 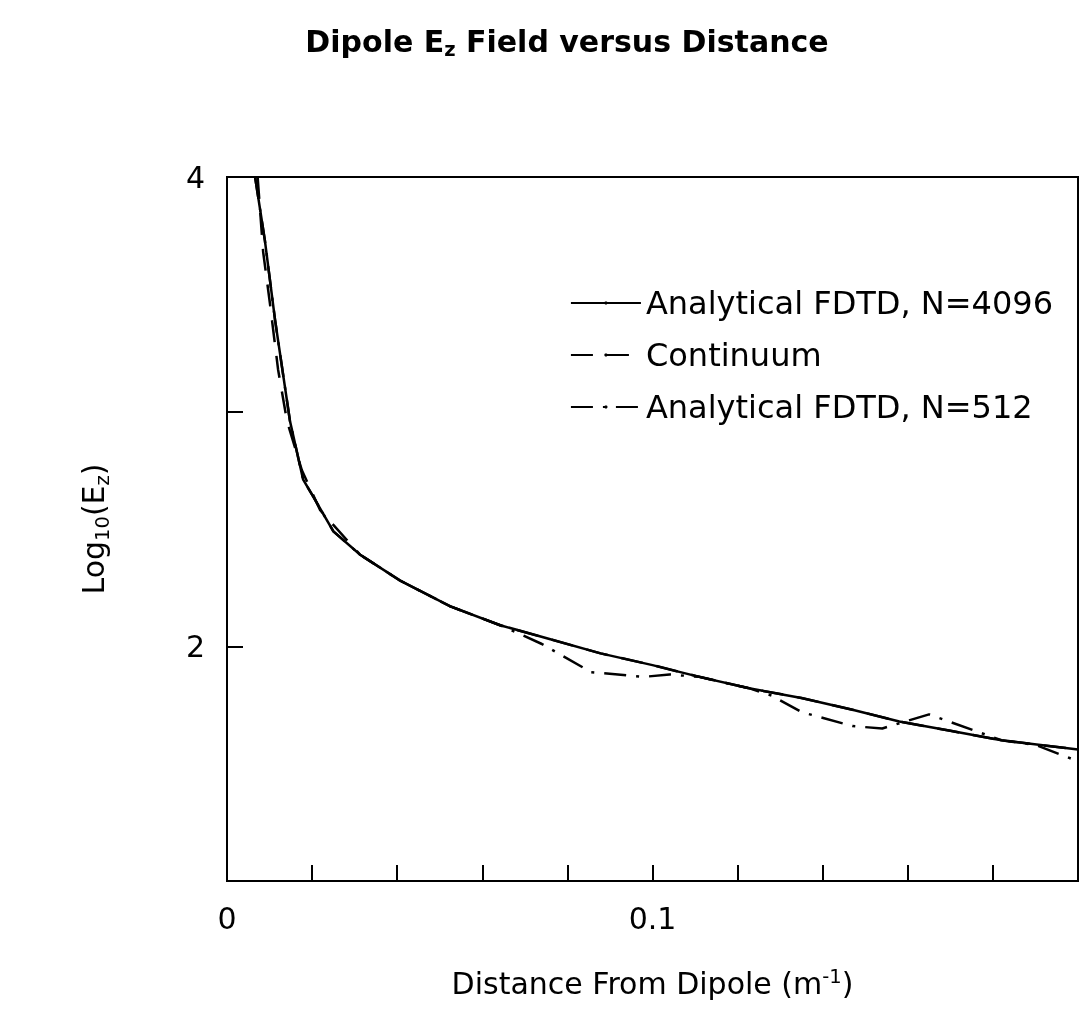 I want to click on y-axis-title: Log10(Ez), so click(x=95, y=529).